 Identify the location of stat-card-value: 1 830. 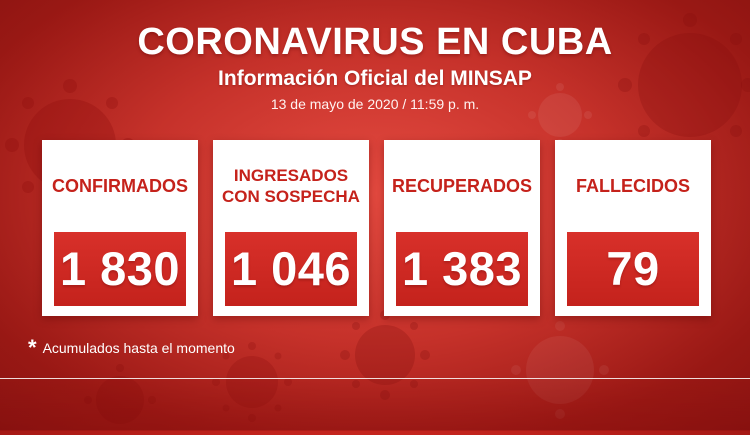
(120, 268).